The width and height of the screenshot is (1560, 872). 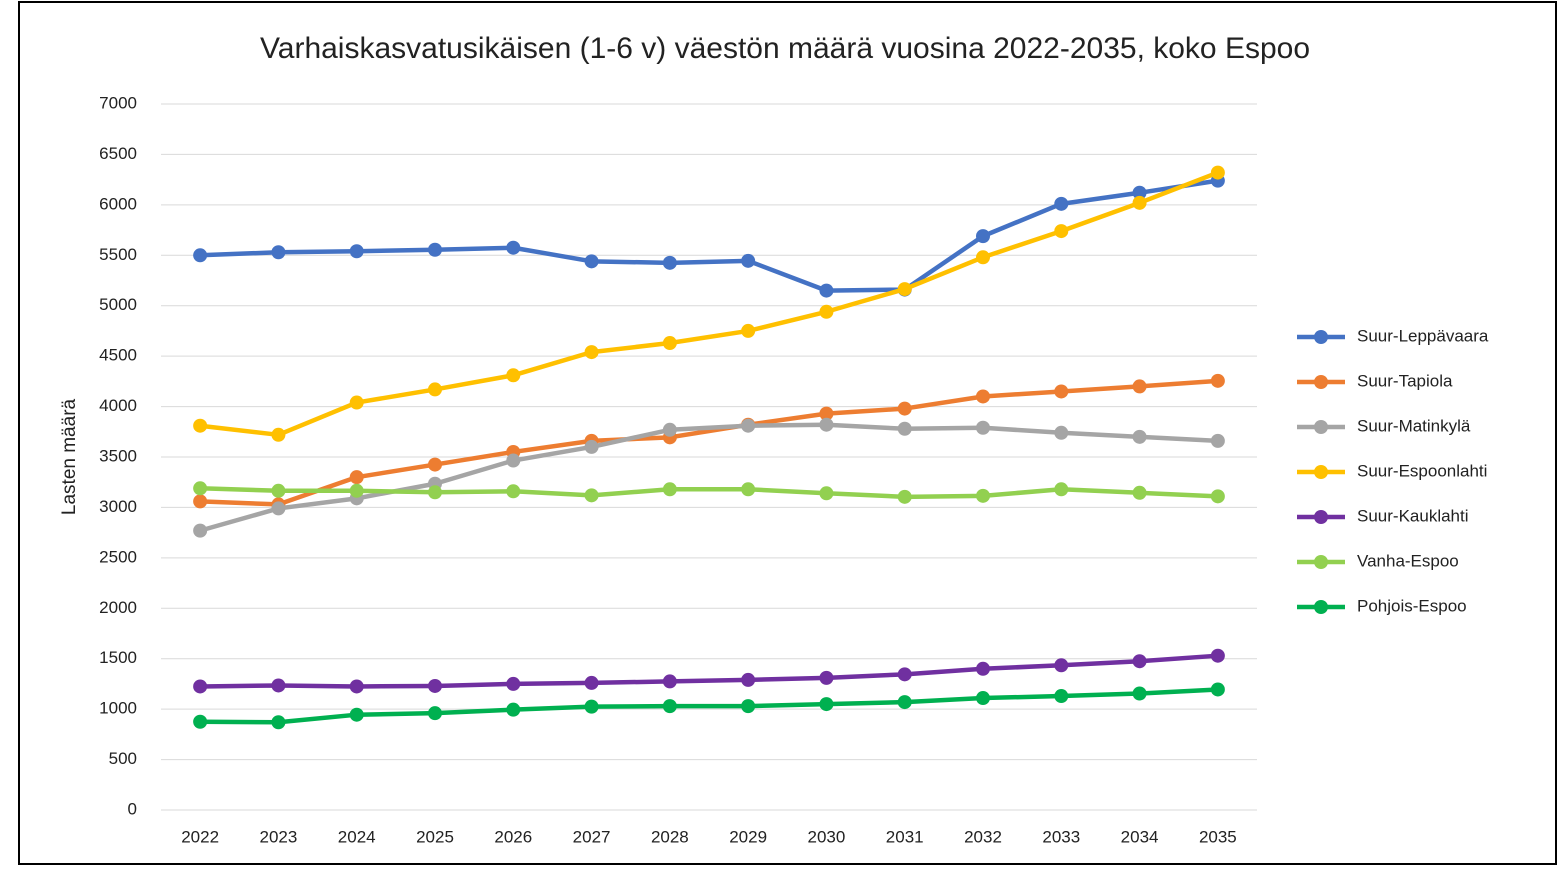 What do you see at coordinates (1061, 836) in the screenshot?
I see `x-tick-label: 2033` at bounding box center [1061, 836].